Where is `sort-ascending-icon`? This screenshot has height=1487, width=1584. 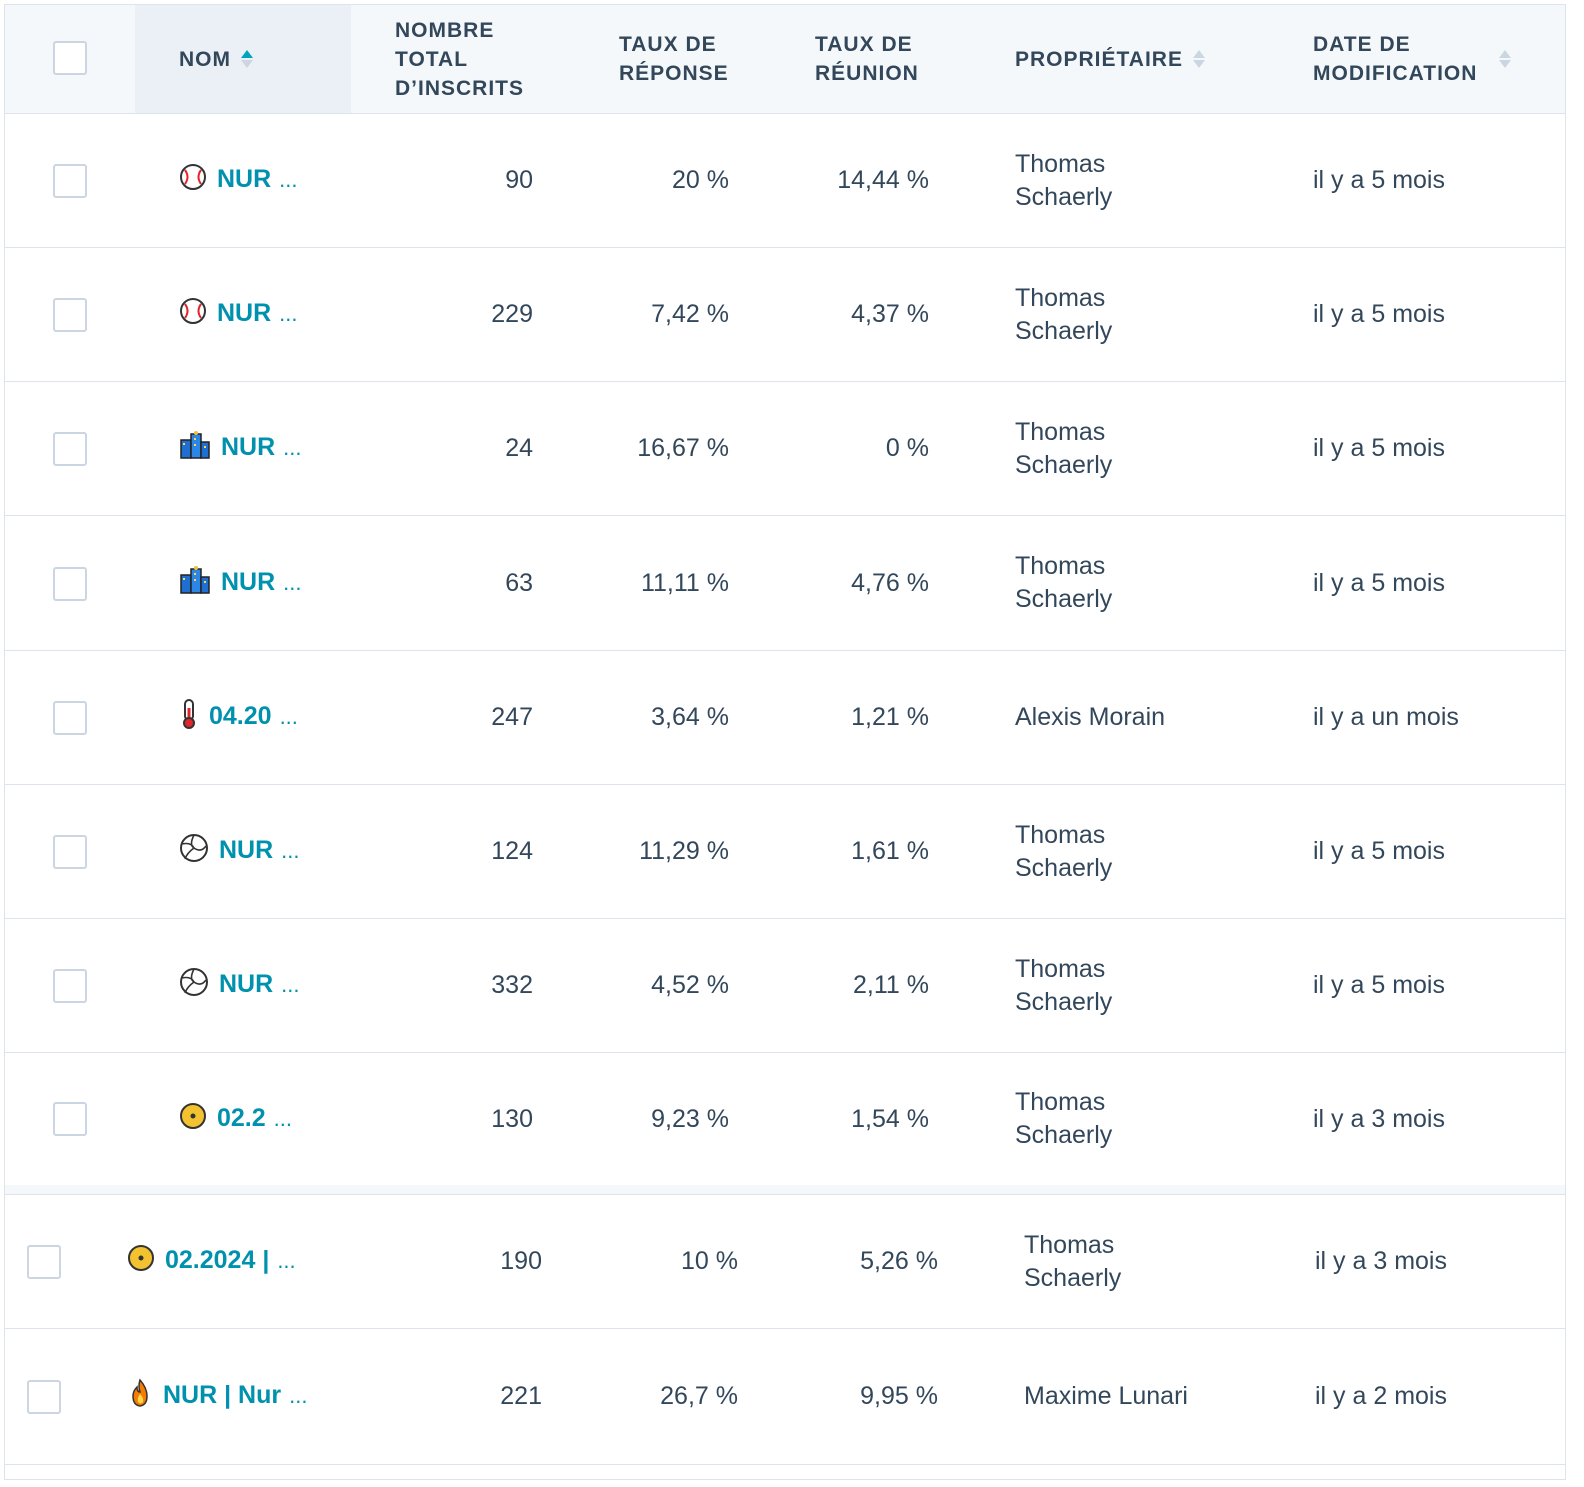 sort-ascending-icon is located at coordinates (247, 59).